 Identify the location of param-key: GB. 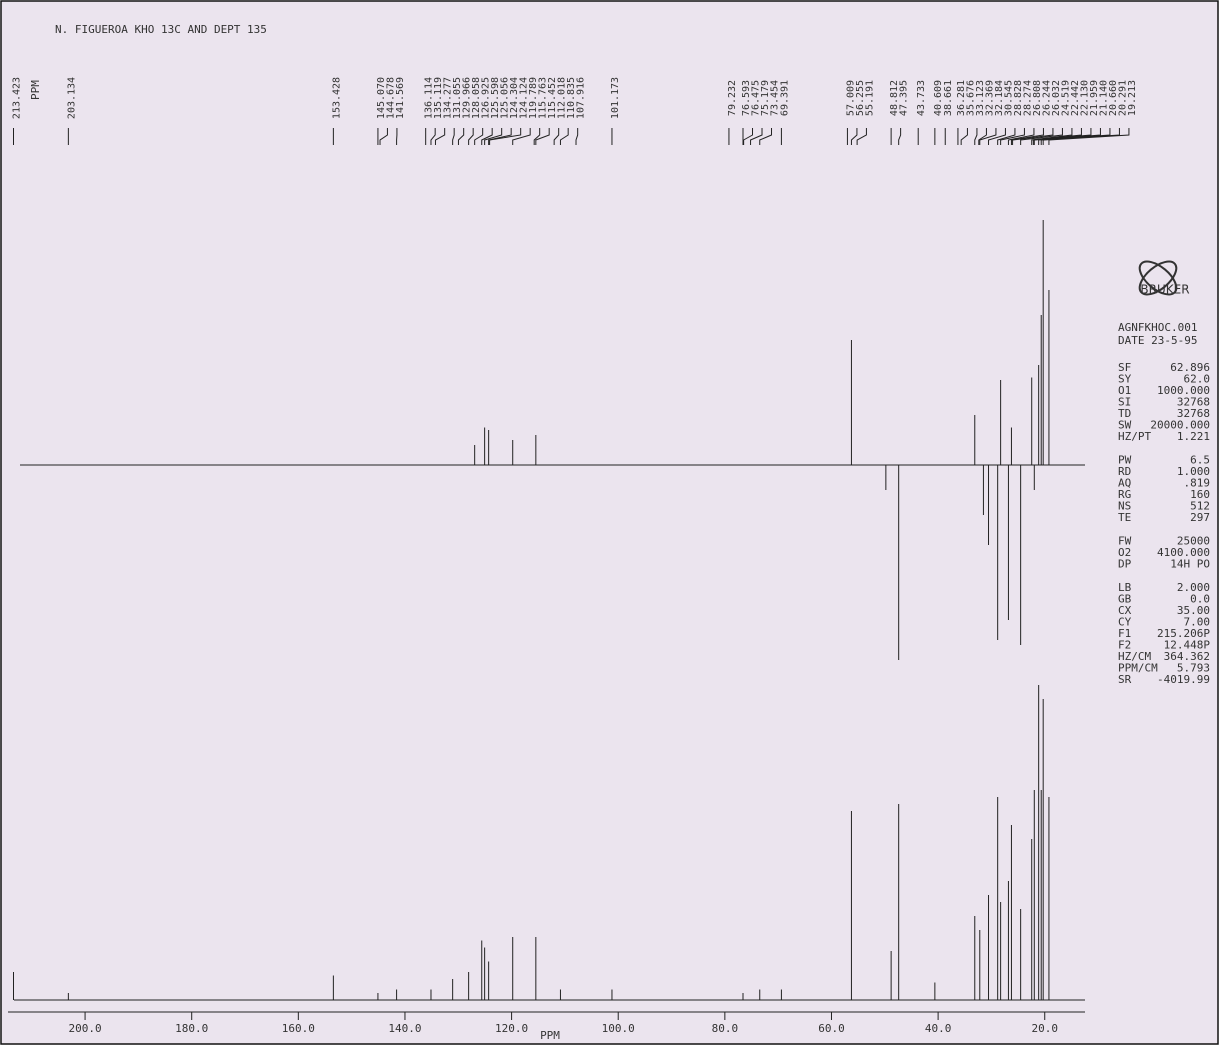
(1125, 599).